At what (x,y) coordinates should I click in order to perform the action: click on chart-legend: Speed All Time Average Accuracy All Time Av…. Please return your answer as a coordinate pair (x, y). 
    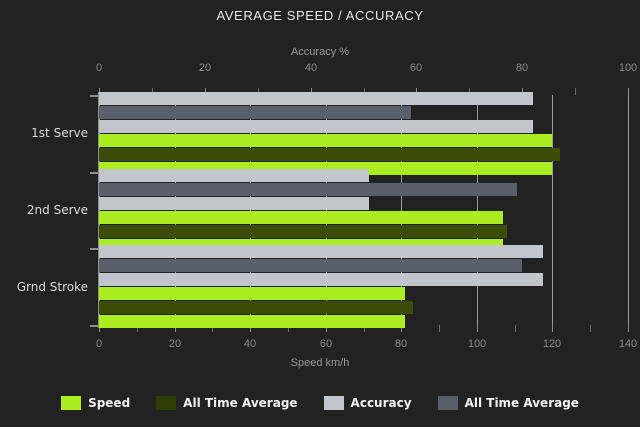
    Looking at the image, I should click on (320, 403).